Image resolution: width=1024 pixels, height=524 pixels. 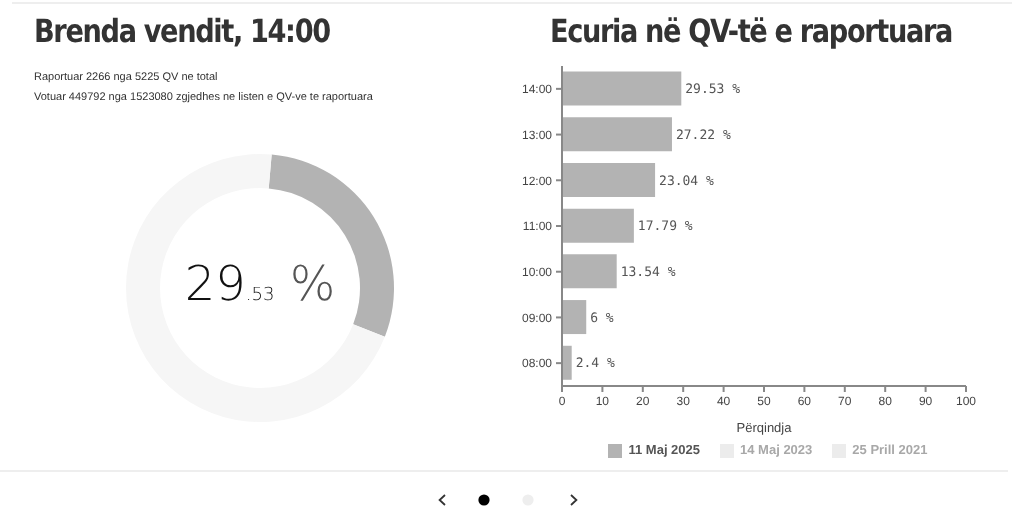 I want to click on chart-title: Ecuria në QV-të e raportuara, so click(x=751, y=31).